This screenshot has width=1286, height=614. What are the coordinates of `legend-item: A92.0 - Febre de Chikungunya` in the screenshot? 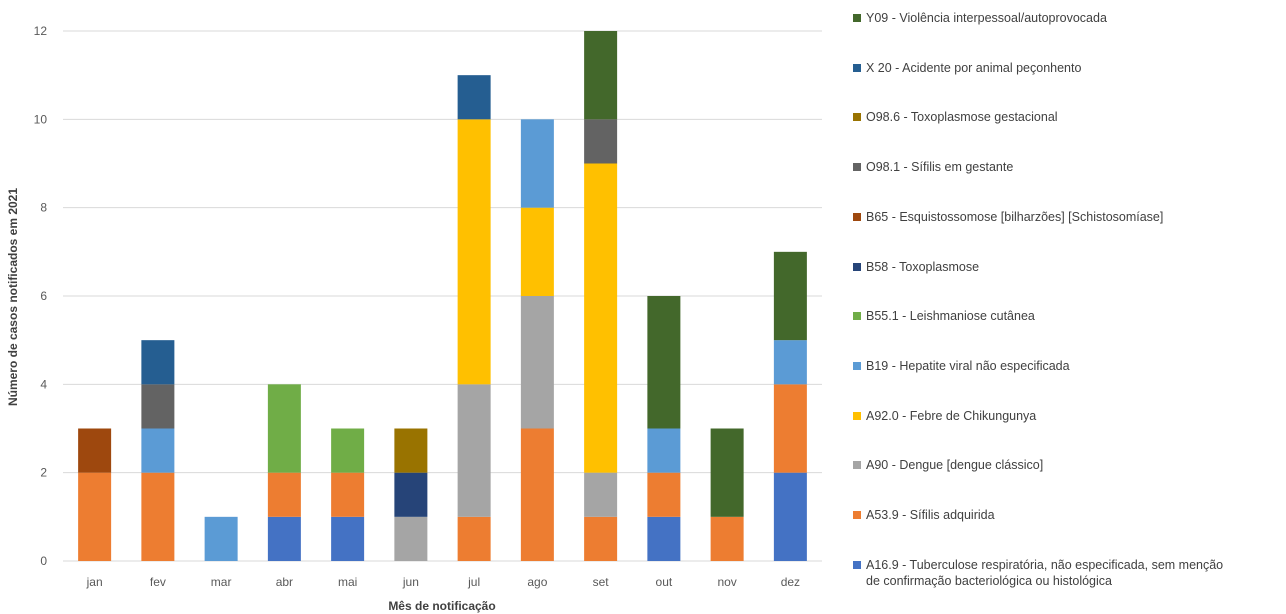 It's located at (1069, 416).